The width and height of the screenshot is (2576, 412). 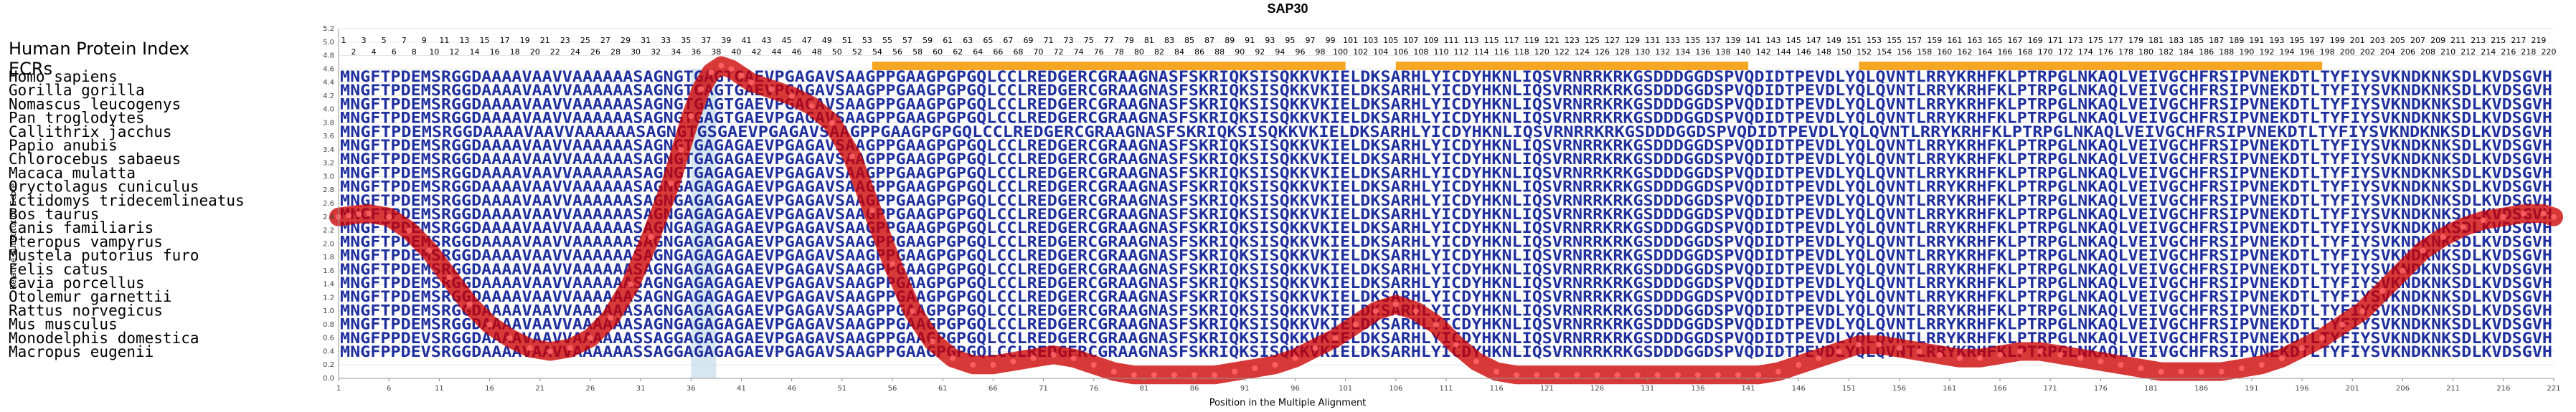 What do you see at coordinates (2176, 40) in the screenshot?
I see `human-index-number: 183` at bounding box center [2176, 40].